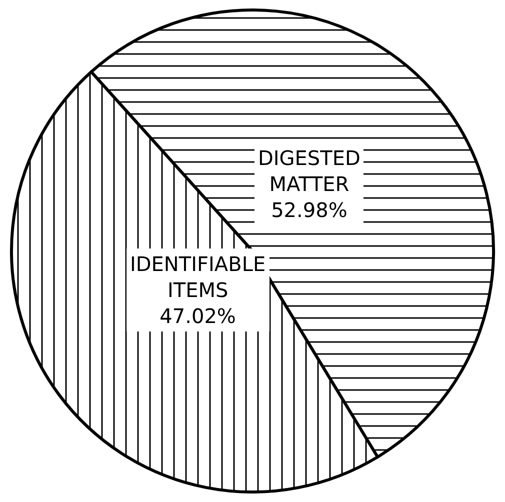  What do you see at coordinates (309, 210) in the screenshot?
I see `data-label: 52.98%` at bounding box center [309, 210].